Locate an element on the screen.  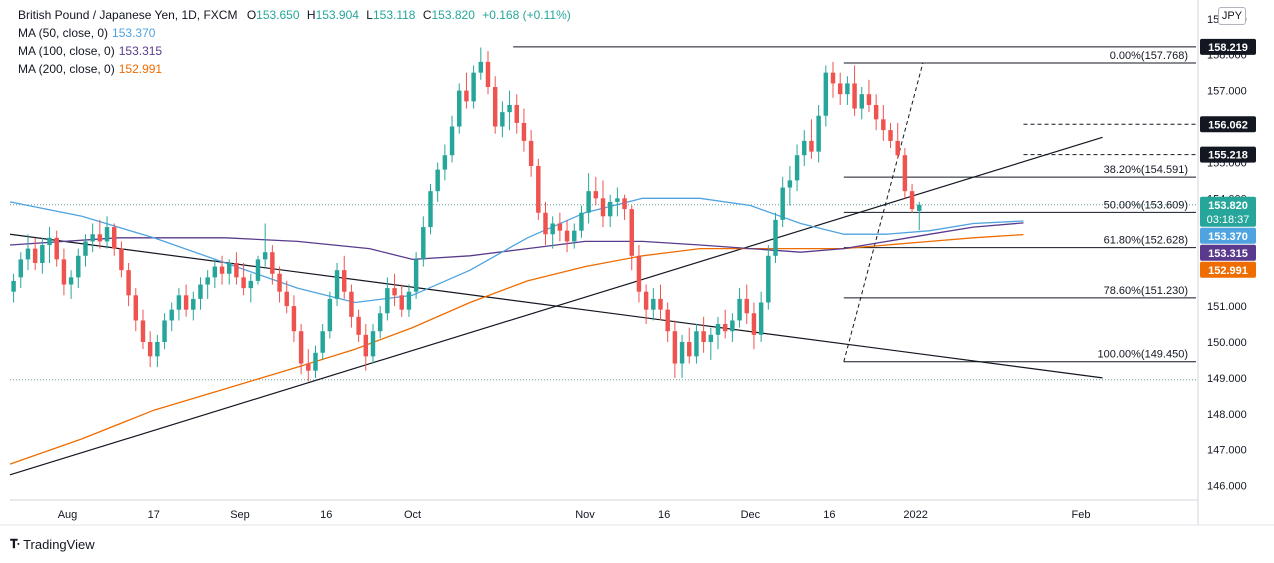
symbol-title: British Pound / Japanese Yen, 1D, FXCM is located at coordinates (128, 15).